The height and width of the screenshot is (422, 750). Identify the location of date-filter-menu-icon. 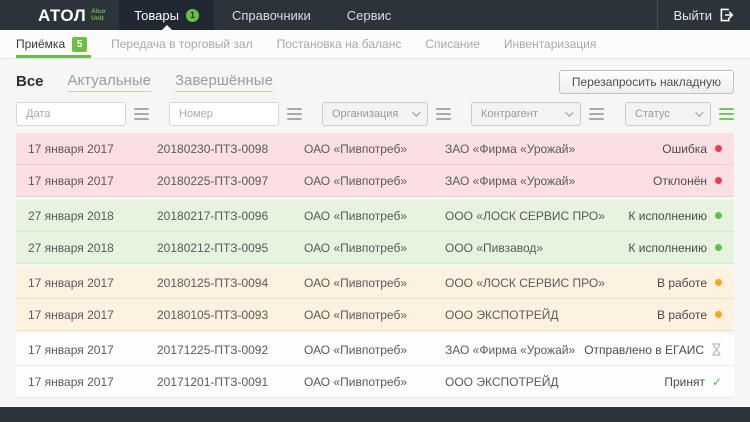
(141, 114).